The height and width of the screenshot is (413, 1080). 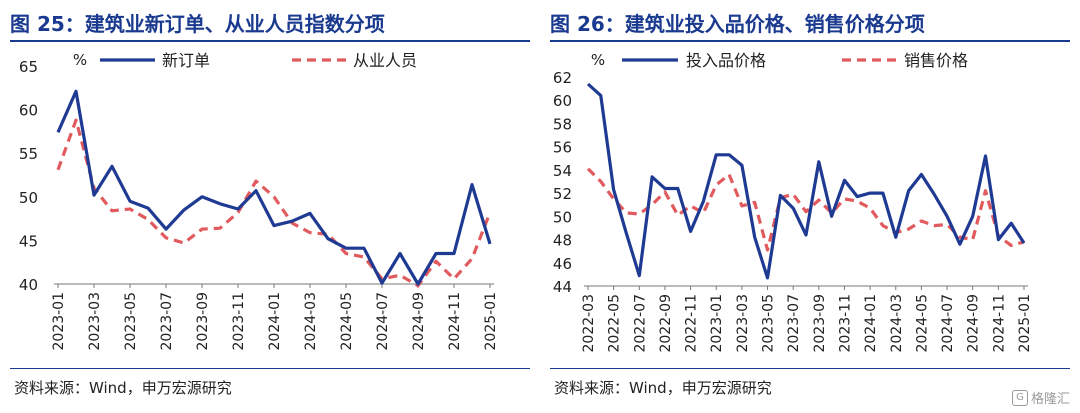 I want to click on x-tick-label: 2022-11, so click(x=692, y=323).